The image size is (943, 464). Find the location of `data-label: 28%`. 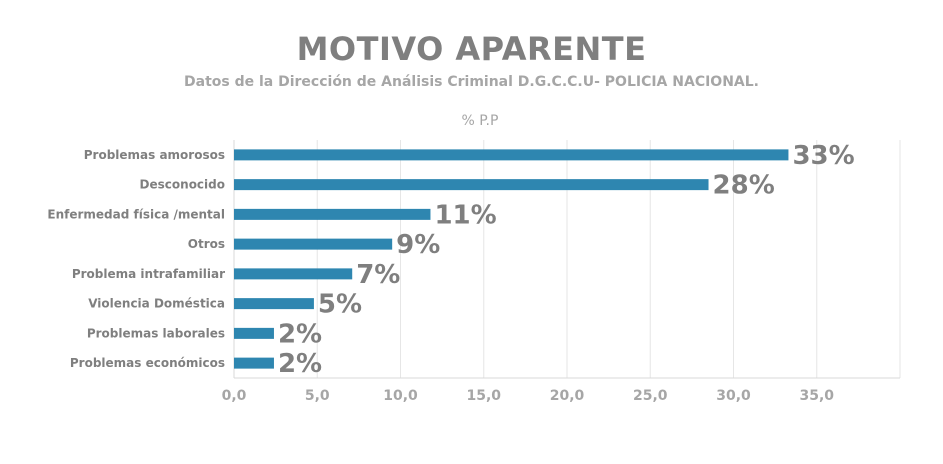

data-label: 28% is located at coordinates (744, 186).